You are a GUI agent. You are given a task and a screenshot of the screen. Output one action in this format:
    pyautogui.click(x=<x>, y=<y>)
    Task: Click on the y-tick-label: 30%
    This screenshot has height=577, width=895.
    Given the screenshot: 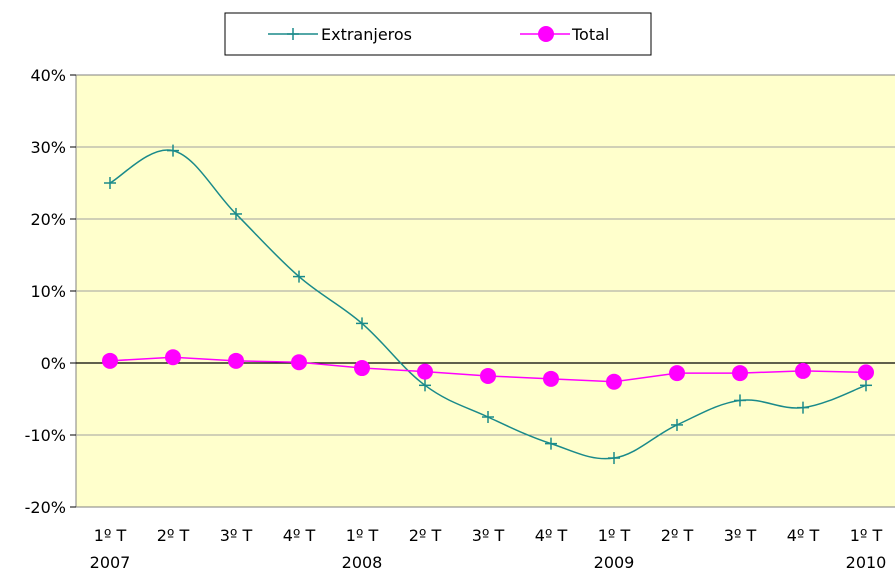 What is the action you would take?
    pyautogui.click(x=48, y=147)
    